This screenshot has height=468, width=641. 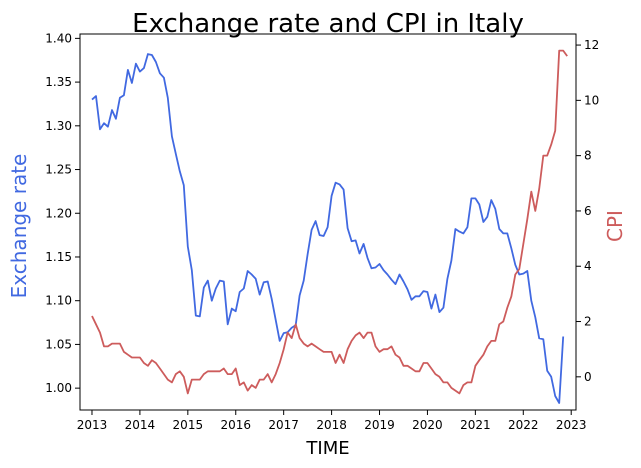 What do you see at coordinates (58, 82) in the screenshot?
I see `left-y-tick-label: 1.35` at bounding box center [58, 82].